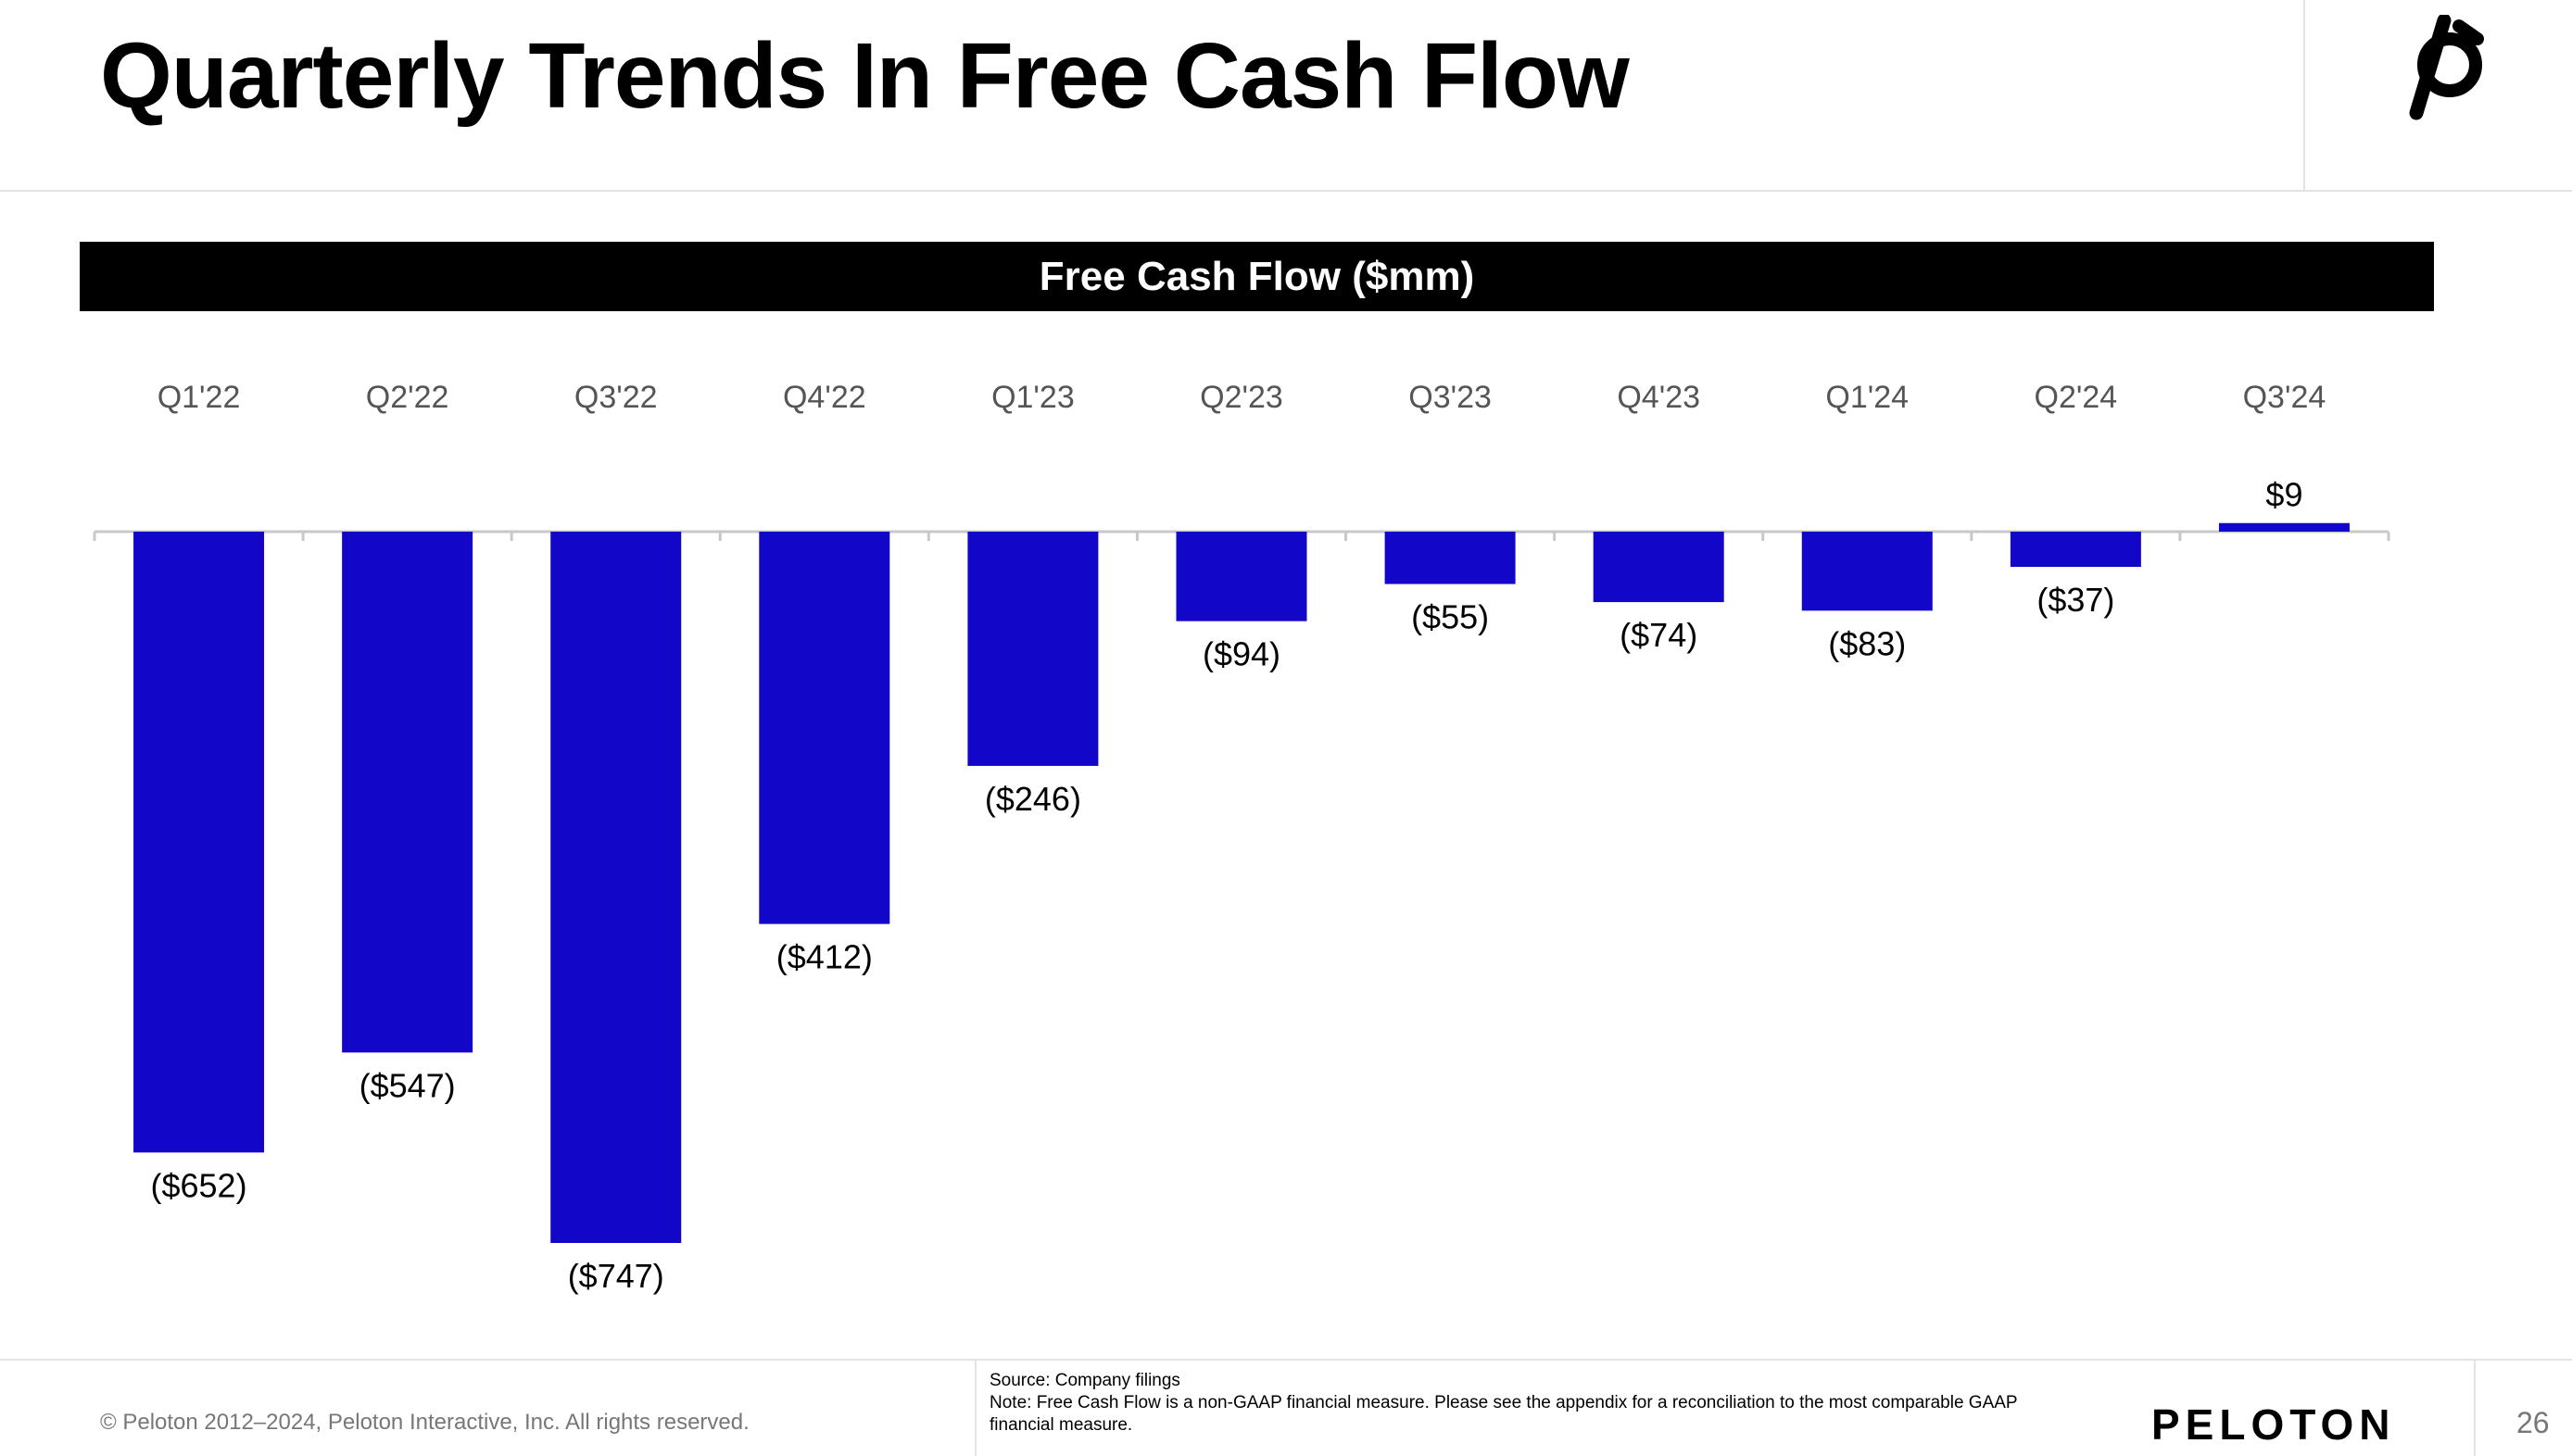 This screenshot has height=1456, width=2572. What do you see at coordinates (2533, 1422) in the screenshot?
I see `page-number: 26` at bounding box center [2533, 1422].